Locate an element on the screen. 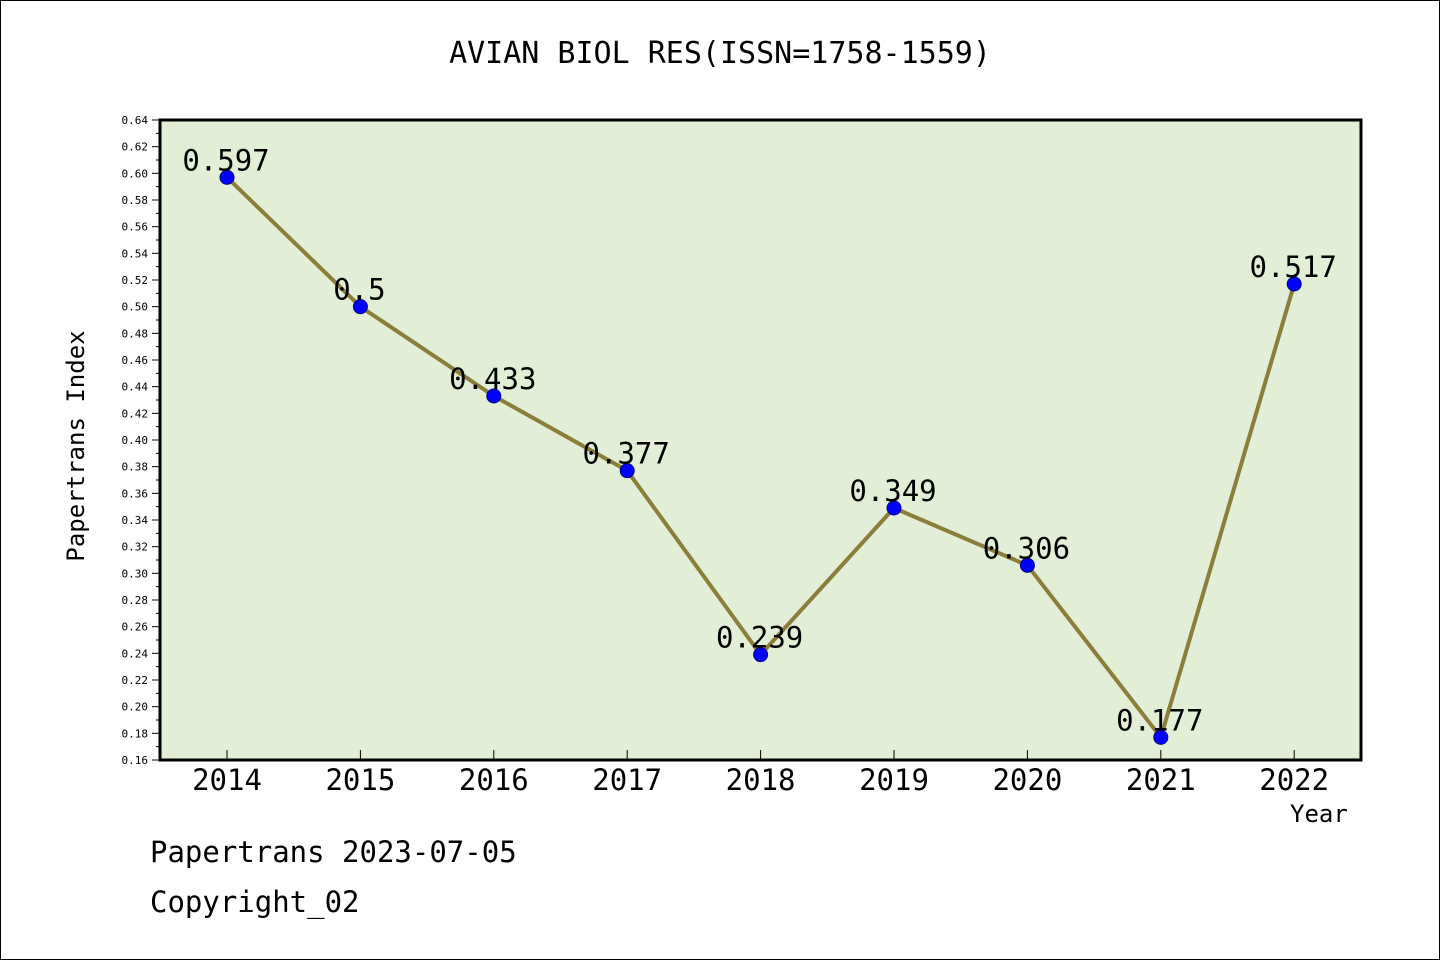  y-tick-label: 0.50 is located at coordinates (135, 307).